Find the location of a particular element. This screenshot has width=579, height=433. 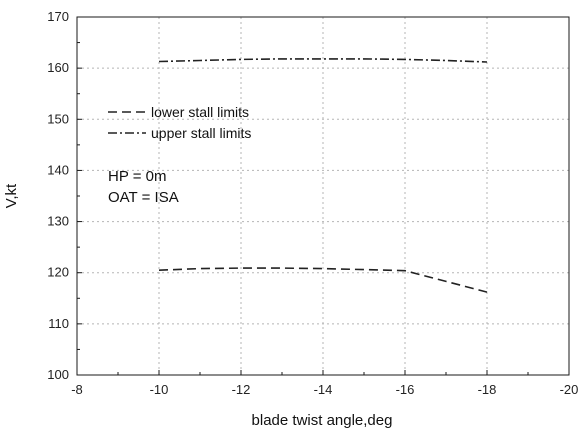

y-tick-label: 130 is located at coordinates (58, 221).